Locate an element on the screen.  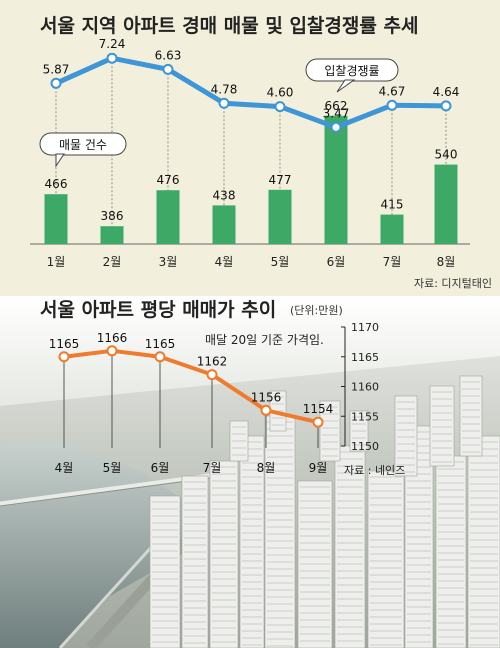
rate-label: 6.63 is located at coordinates (168, 55).